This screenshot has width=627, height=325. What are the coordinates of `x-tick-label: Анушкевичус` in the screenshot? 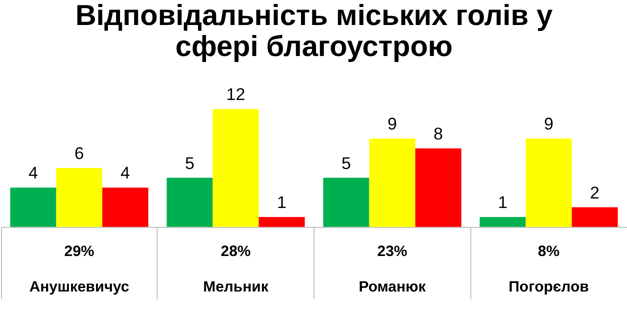 It's located at (79, 287).